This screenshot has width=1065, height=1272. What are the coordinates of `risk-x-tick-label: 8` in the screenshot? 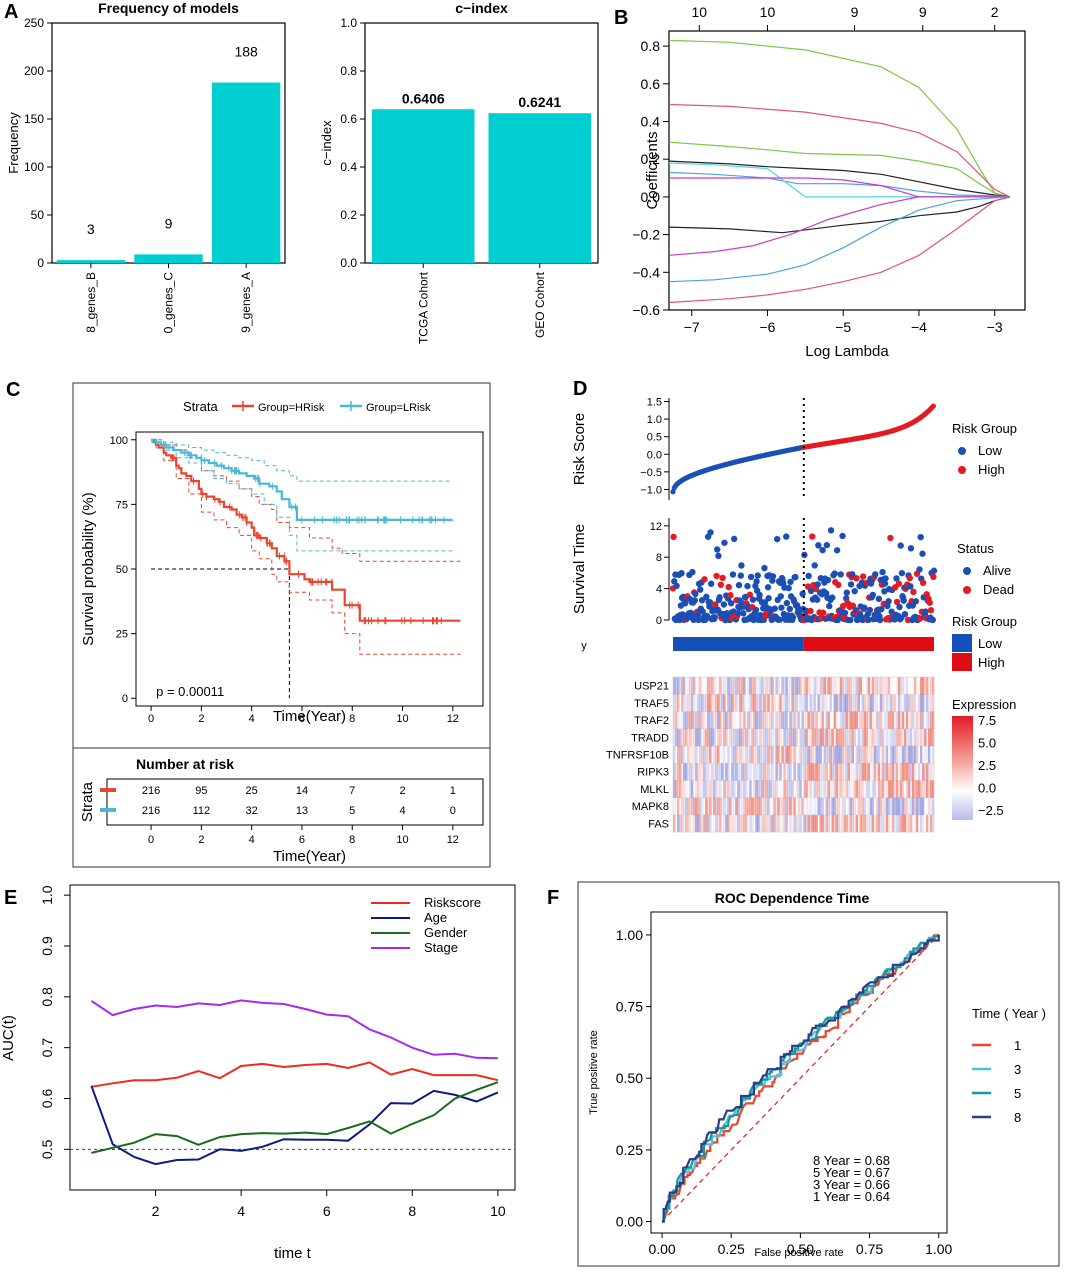 It's located at (352, 840).